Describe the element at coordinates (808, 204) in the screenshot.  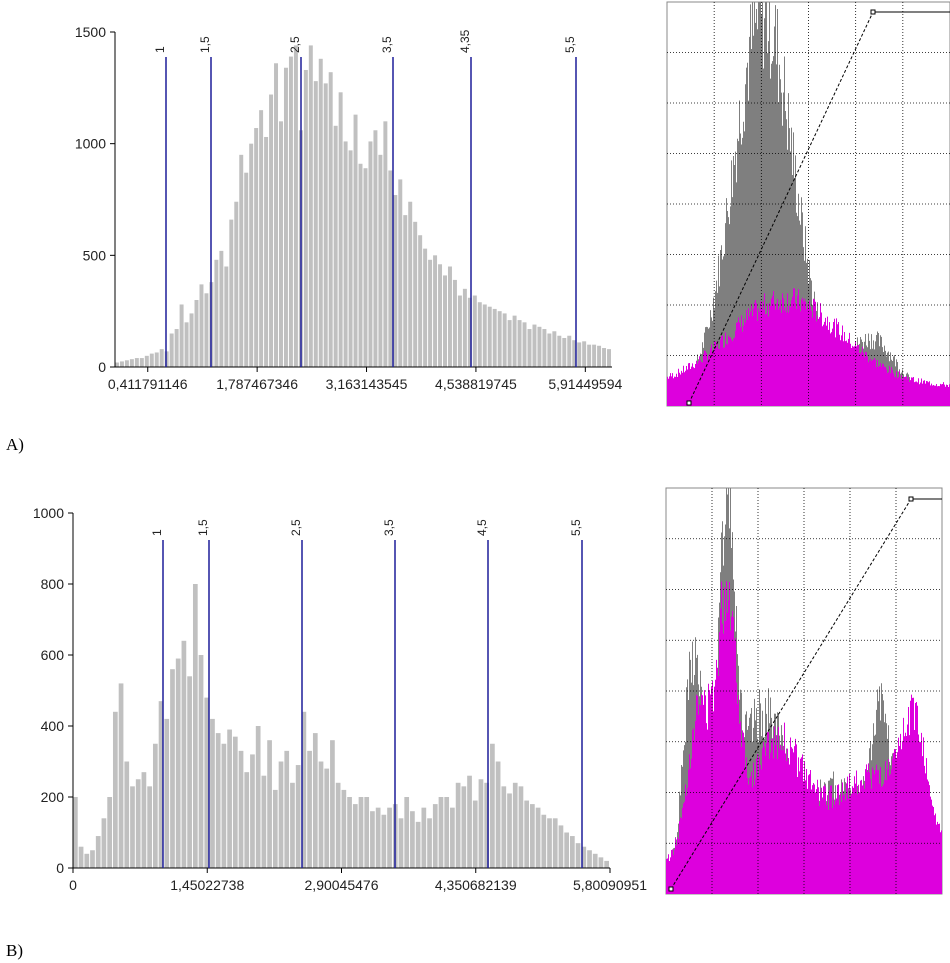
I see `thumbnail-histogram-a` at that location.